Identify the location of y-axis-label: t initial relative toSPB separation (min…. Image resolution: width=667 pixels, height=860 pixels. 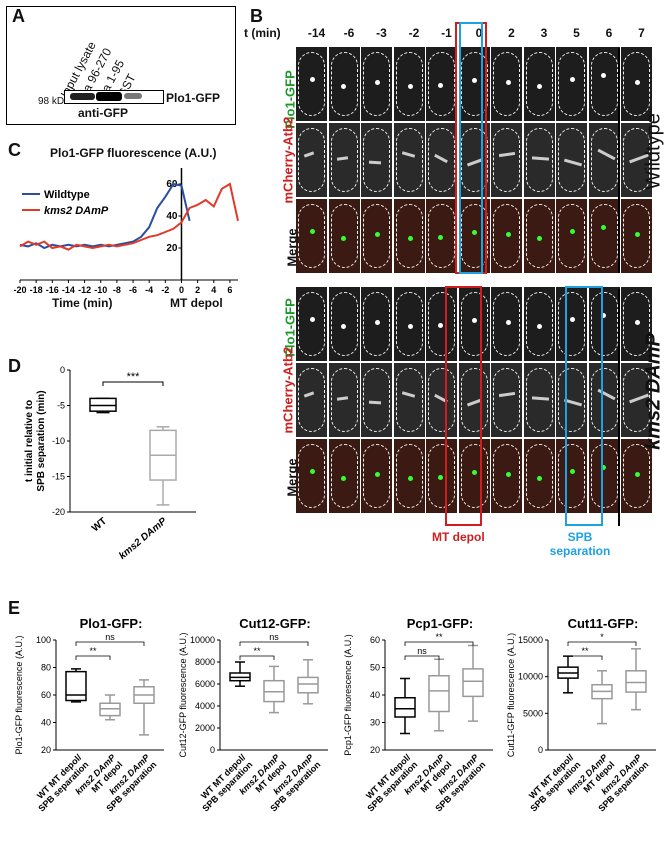
(35, 440).